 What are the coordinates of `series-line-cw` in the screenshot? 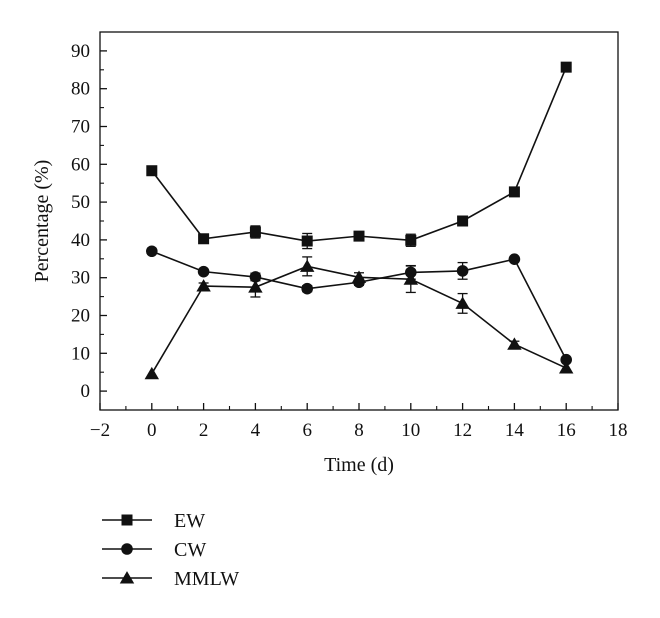 It's located at (359, 305).